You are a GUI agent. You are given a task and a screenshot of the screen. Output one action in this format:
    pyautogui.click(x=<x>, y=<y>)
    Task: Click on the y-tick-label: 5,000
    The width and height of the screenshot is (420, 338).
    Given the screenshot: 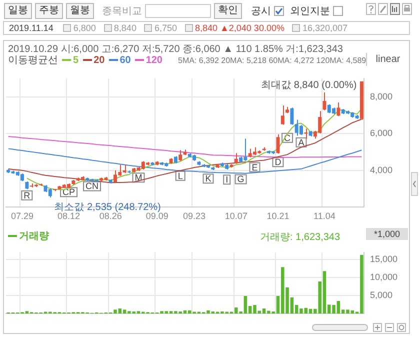 What is the action you would take?
    pyautogui.click(x=381, y=295)
    